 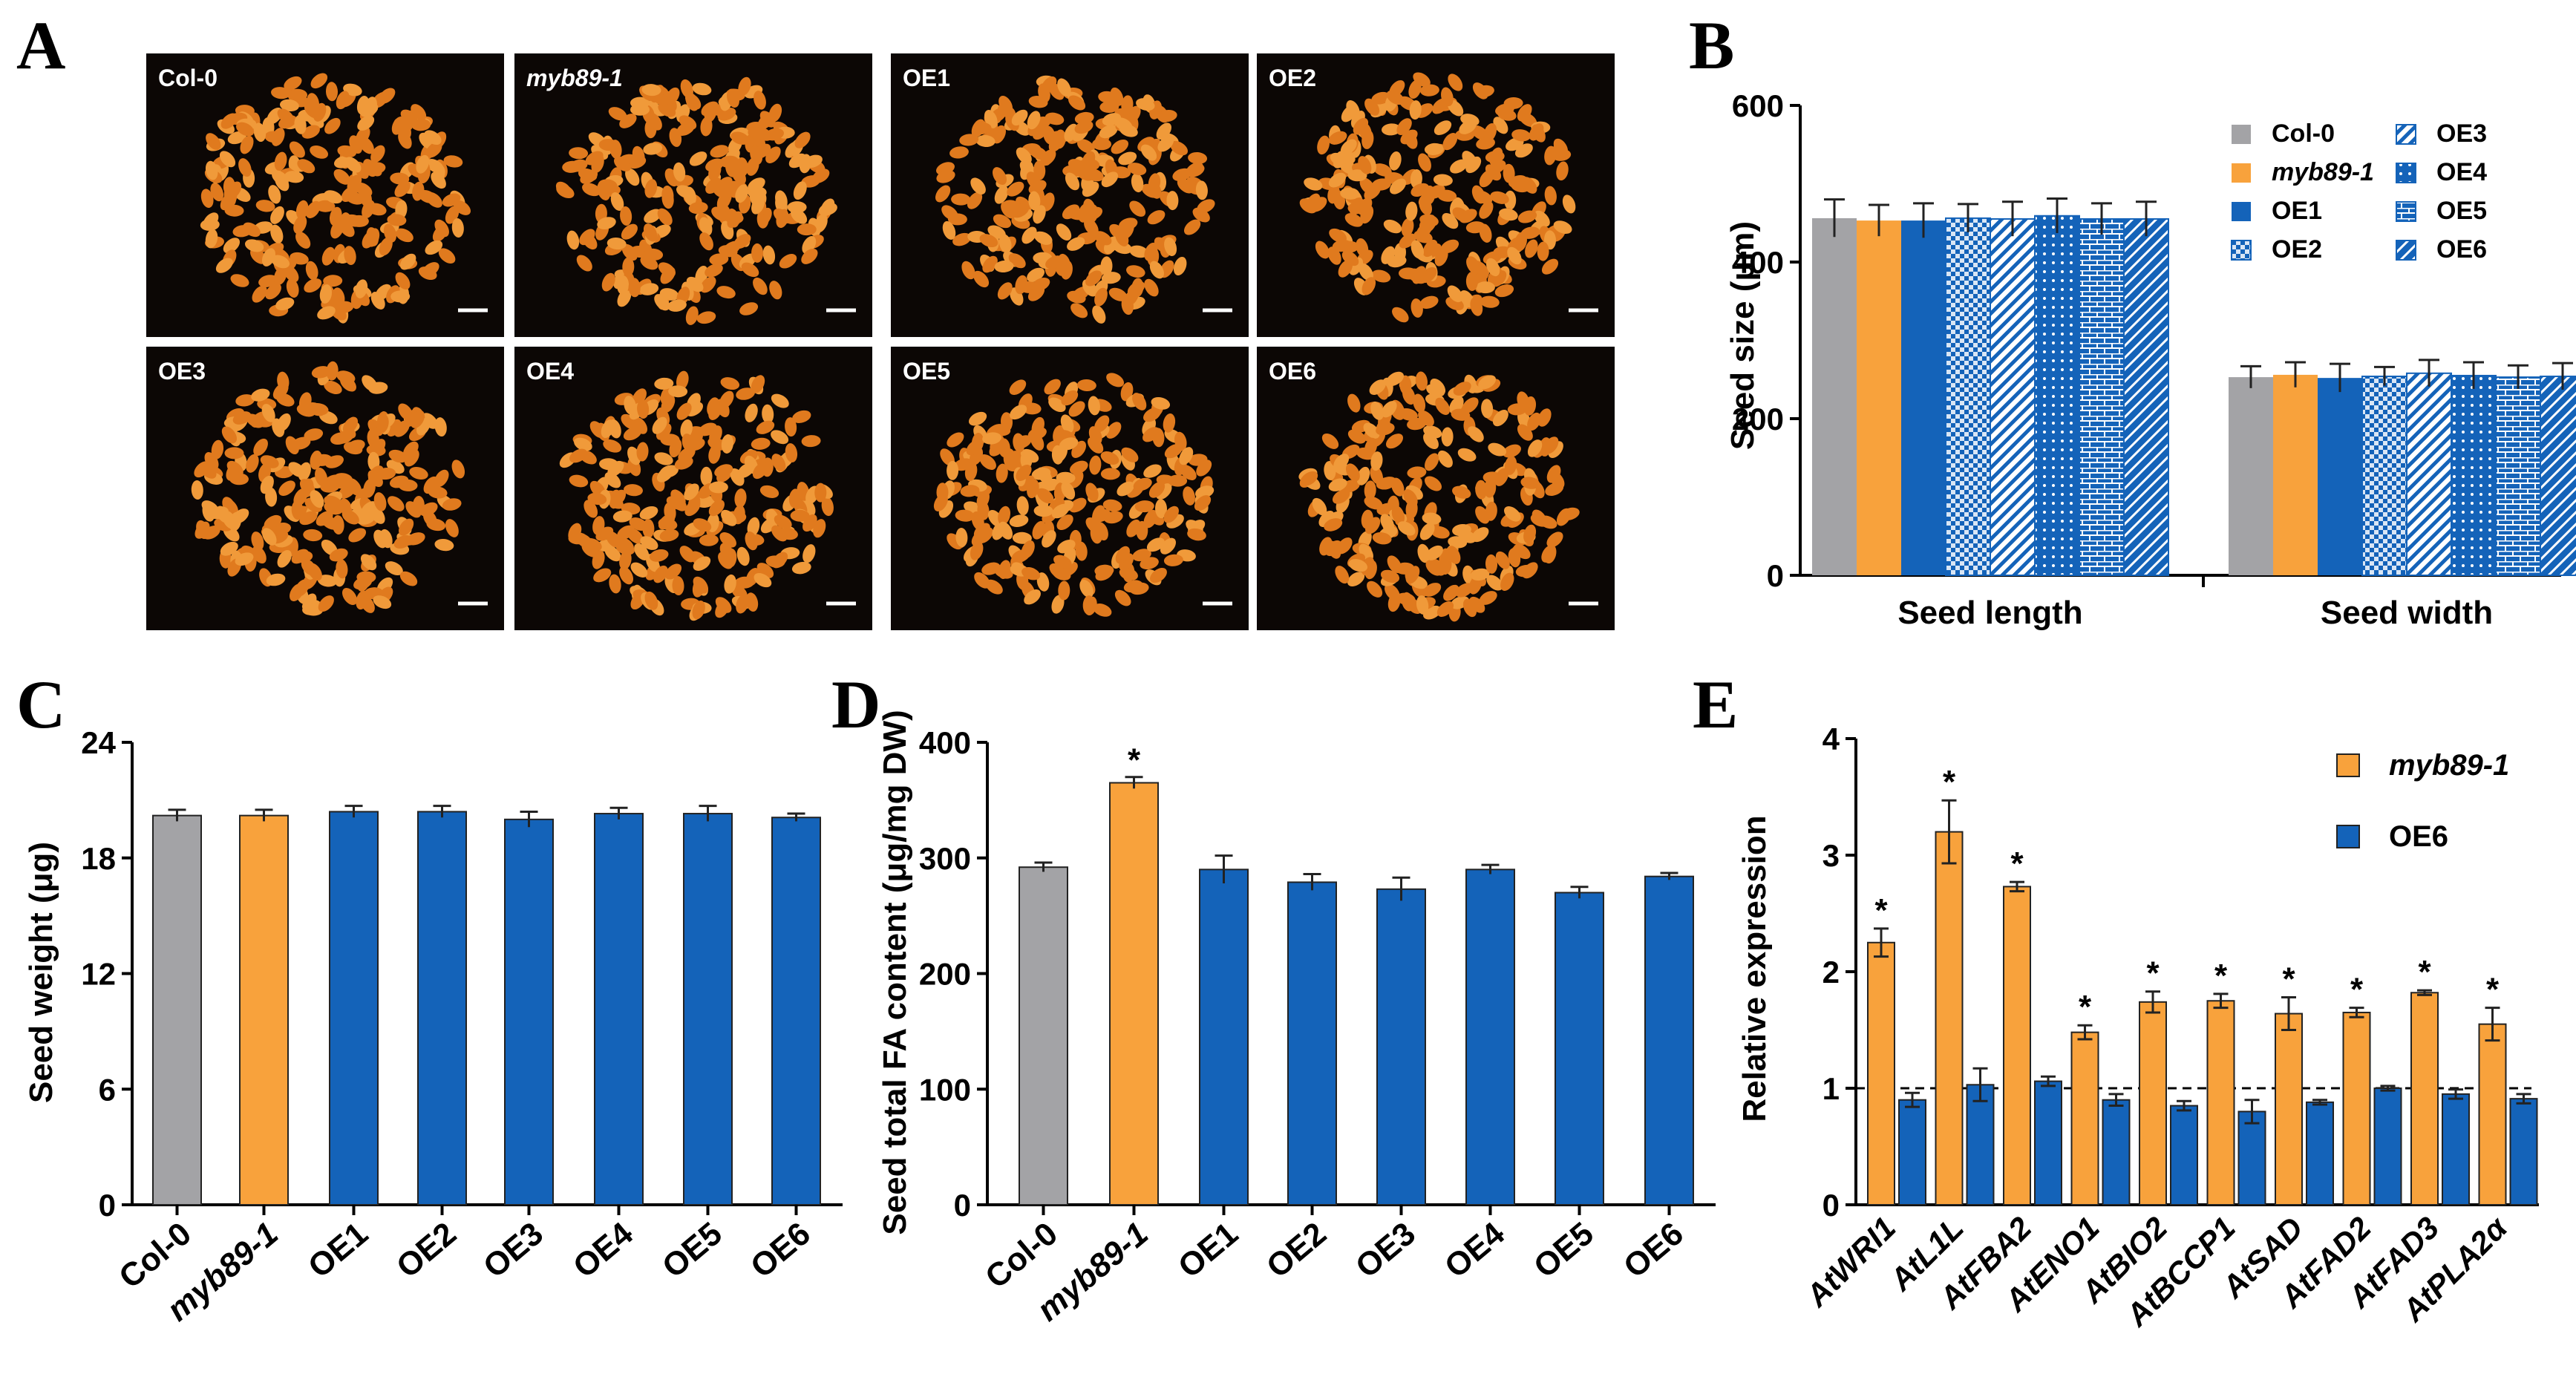 What do you see at coordinates (1070, 488) in the screenshot?
I see `seed-photo: OE5` at bounding box center [1070, 488].